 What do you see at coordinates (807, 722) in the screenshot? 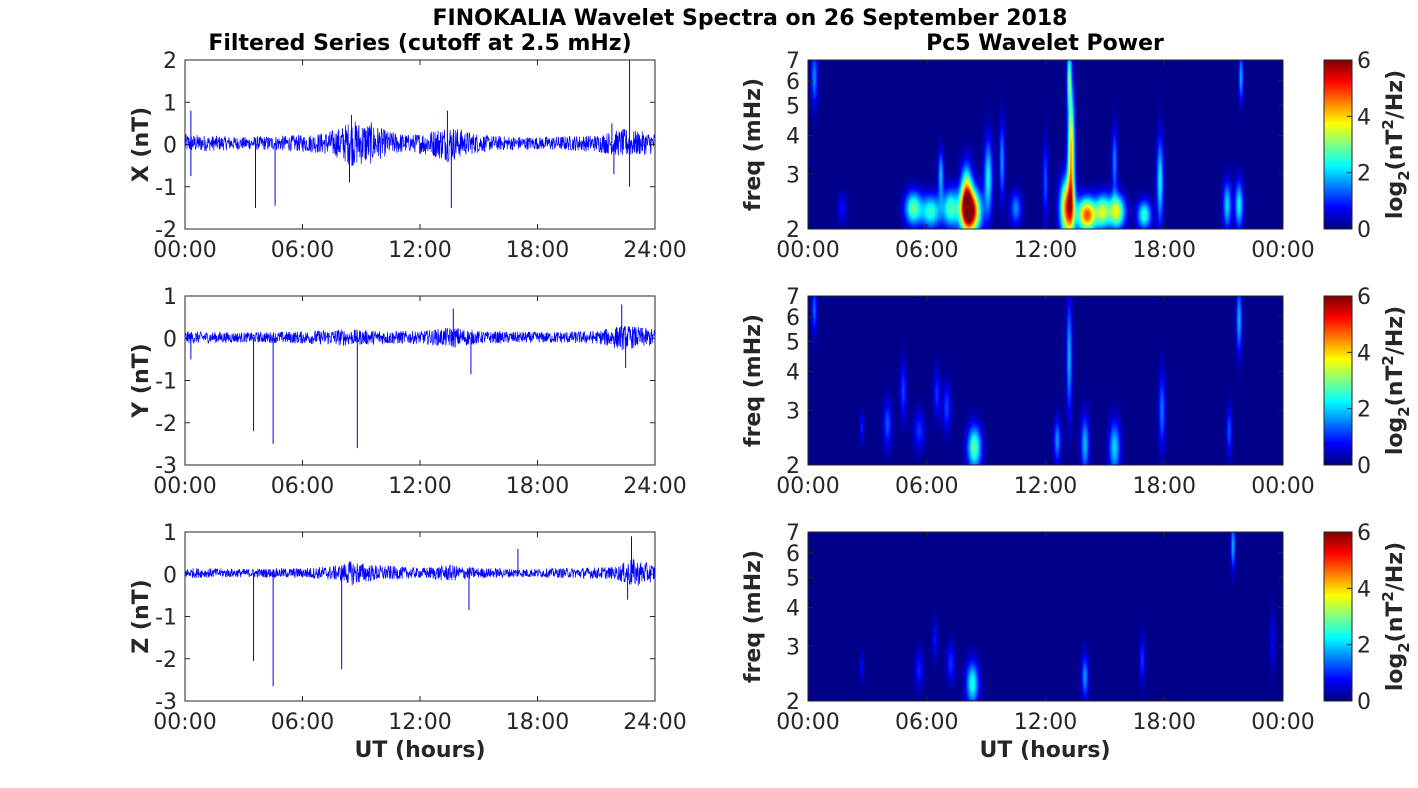
I see `z-wavelet-panel-xtick-label: 00:00` at bounding box center [807, 722].